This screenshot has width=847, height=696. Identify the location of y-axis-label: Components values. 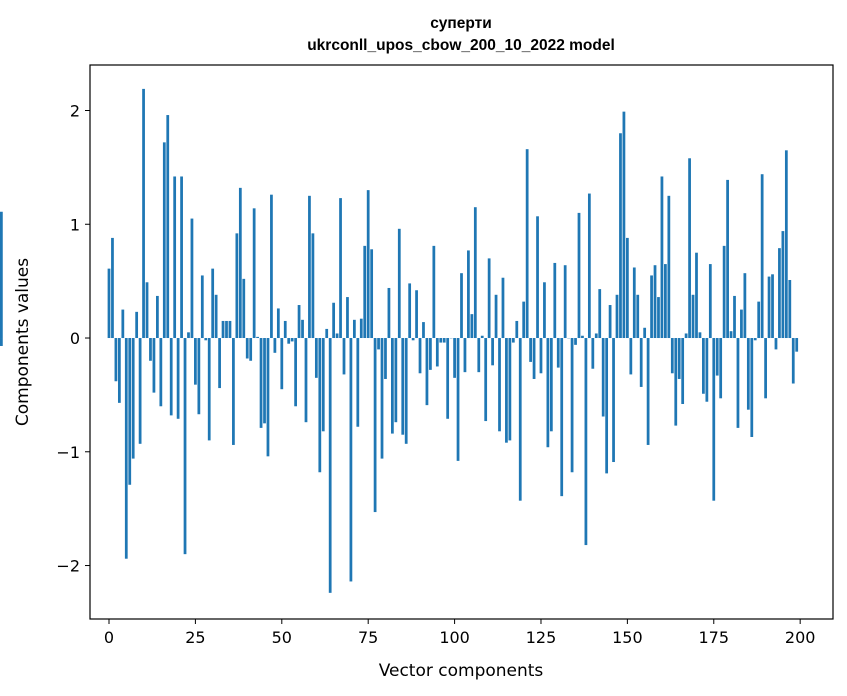
(23, 342).